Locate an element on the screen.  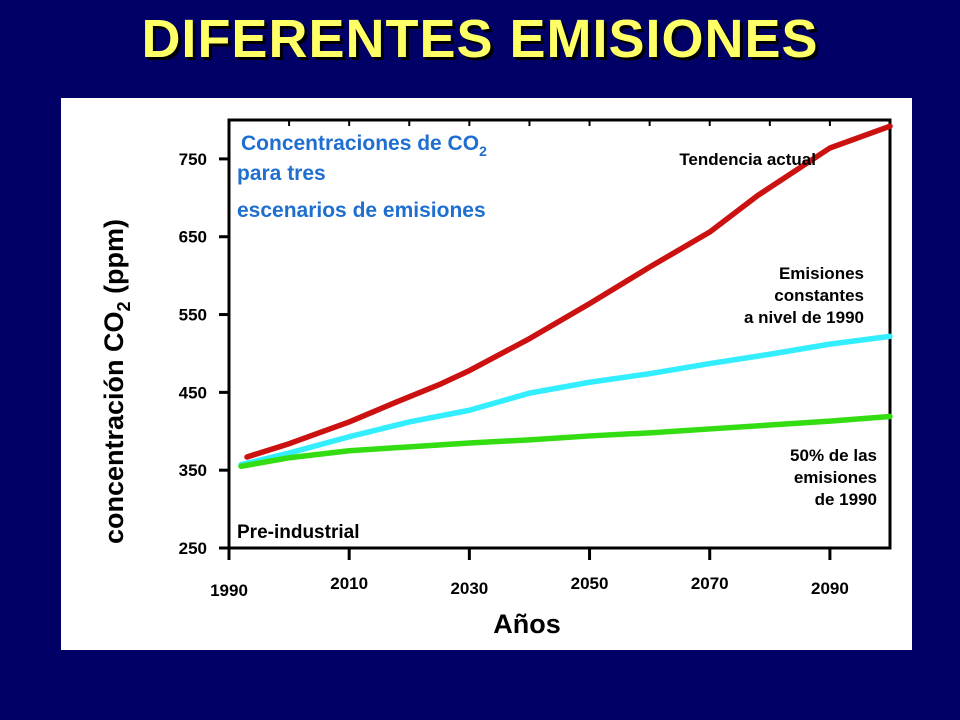
x-tick-label: 2070 is located at coordinates (710, 583).